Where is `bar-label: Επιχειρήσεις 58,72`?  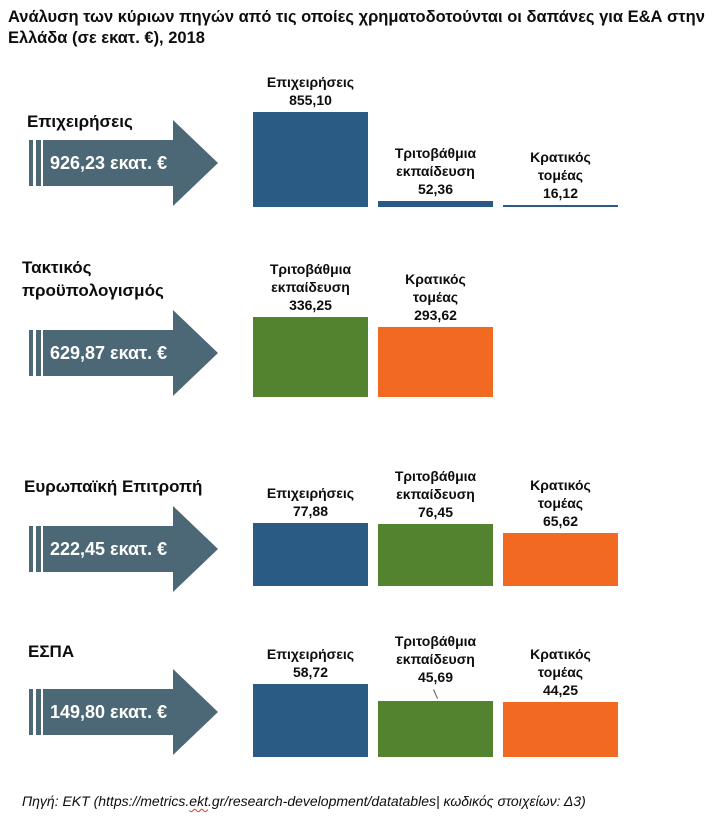 bar-label: Επιχειρήσεις 58,72 is located at coordinates (311, 663).